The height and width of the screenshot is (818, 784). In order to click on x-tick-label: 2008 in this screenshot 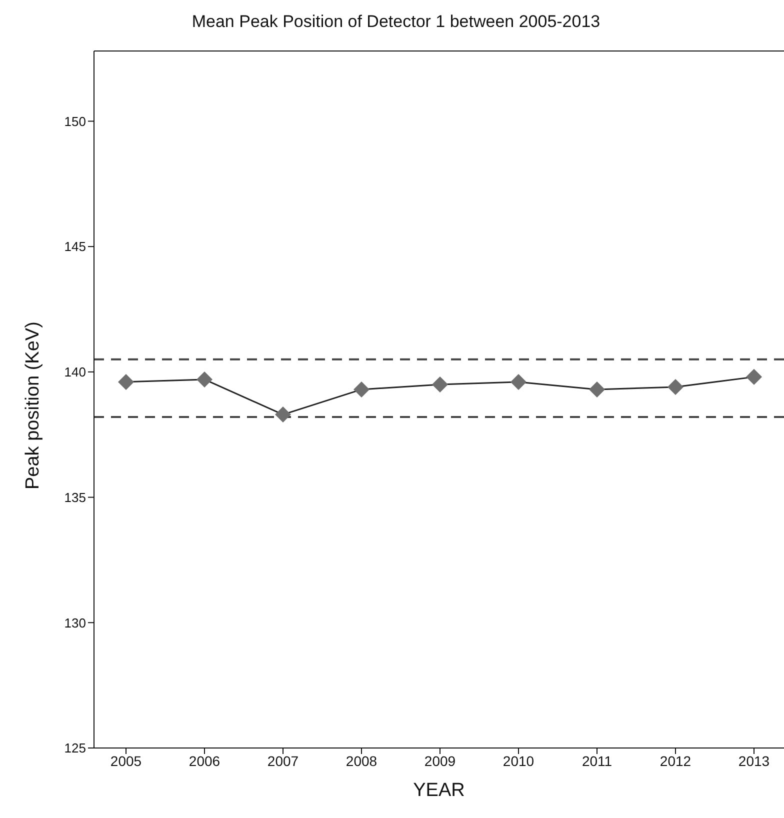, I will do `click(362, 760)`.